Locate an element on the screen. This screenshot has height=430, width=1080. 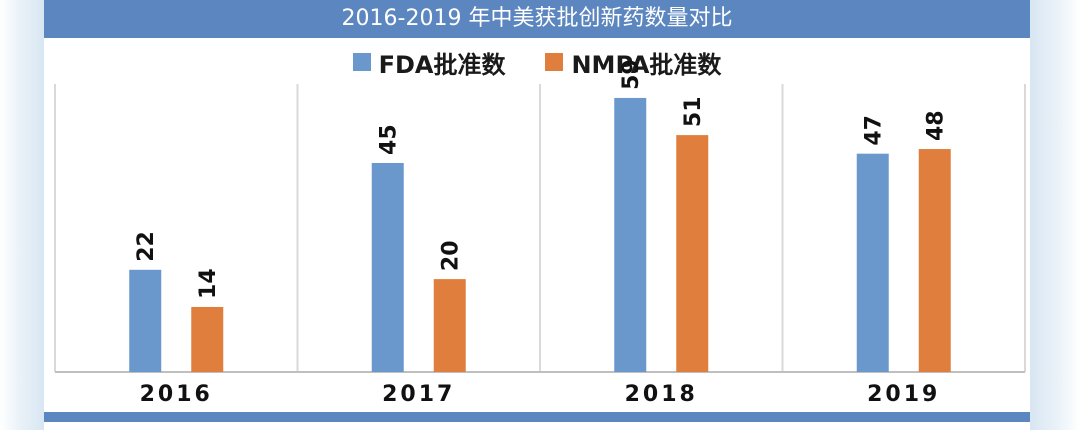
bar-fda-2017 is located at coordinates (387, 267).